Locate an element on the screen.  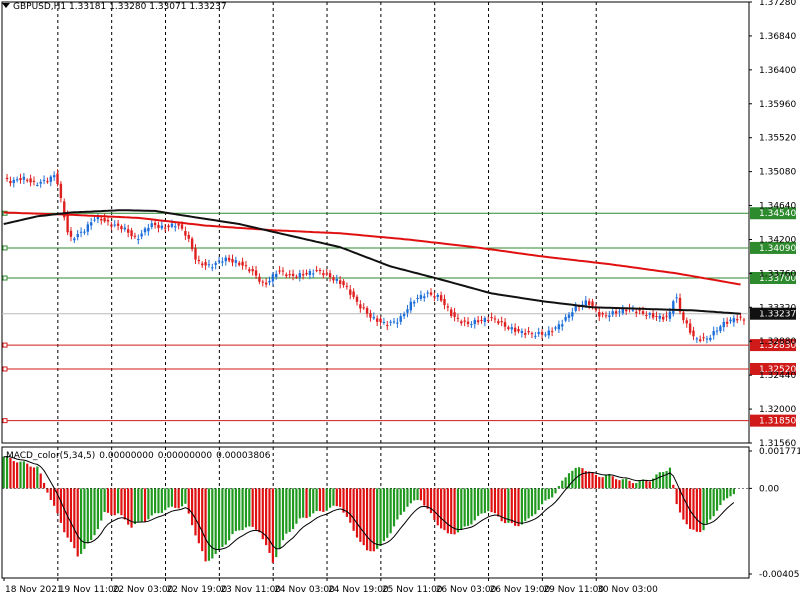
time-label: 19 Nov 11:00 is located at coordinates (89, 590).